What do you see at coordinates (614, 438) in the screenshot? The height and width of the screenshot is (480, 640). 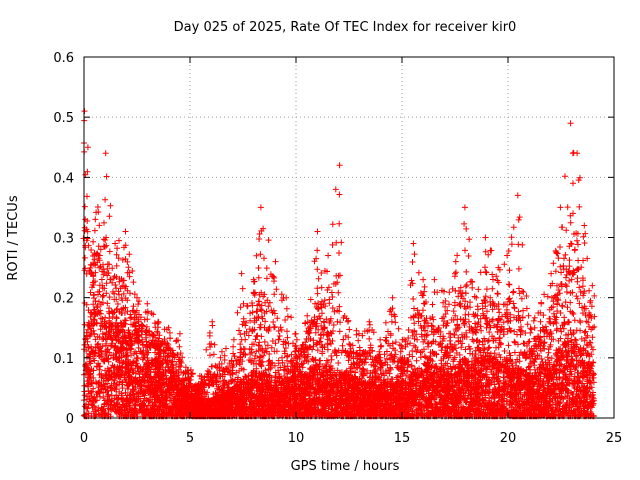 I see `x-tick-label: 25` at bounding box center [614, 438].